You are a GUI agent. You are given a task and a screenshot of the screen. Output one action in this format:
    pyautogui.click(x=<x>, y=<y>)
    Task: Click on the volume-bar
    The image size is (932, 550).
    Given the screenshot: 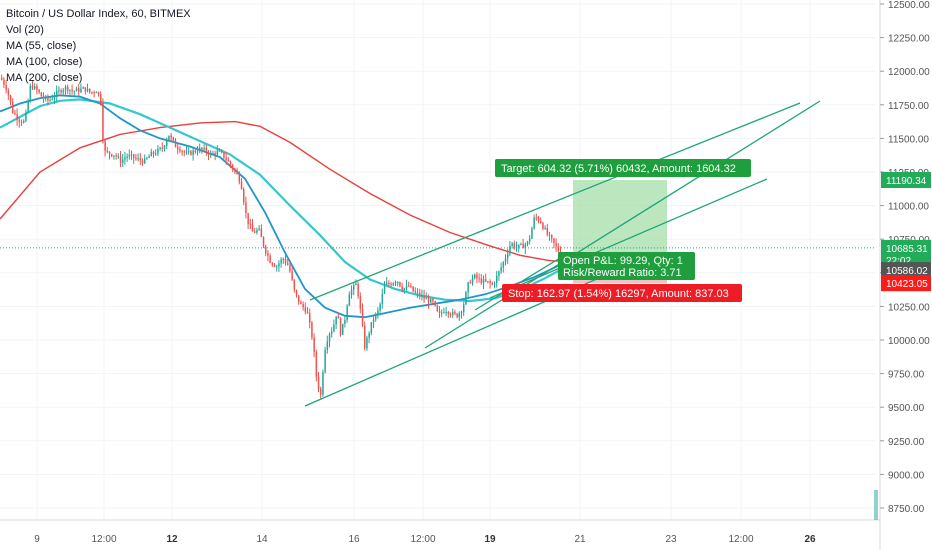 What is the action you would take?
    pyautogui.click(x=876, y=505)
    